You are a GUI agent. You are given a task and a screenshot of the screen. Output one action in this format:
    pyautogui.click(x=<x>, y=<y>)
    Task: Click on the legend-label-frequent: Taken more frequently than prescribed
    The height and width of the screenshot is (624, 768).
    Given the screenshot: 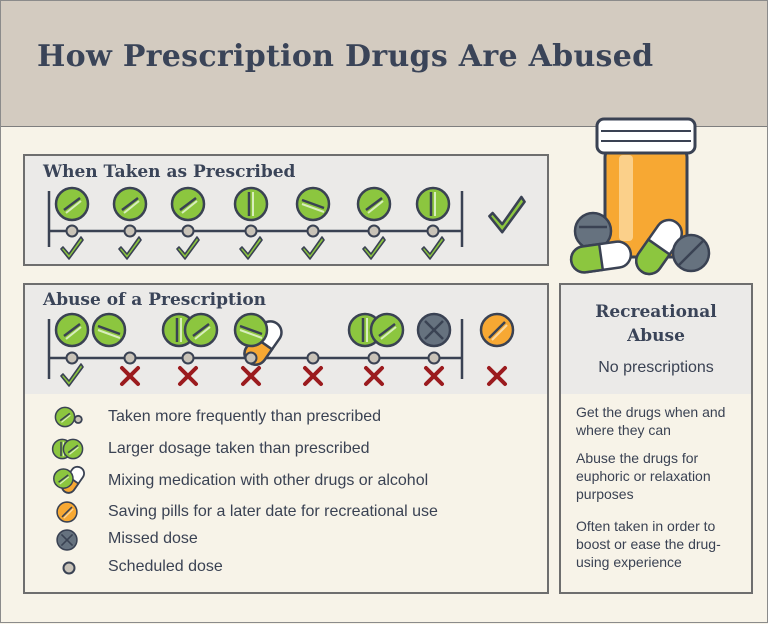 What is the action you would take?
    pyautogui.click(x=245, y=416)
    